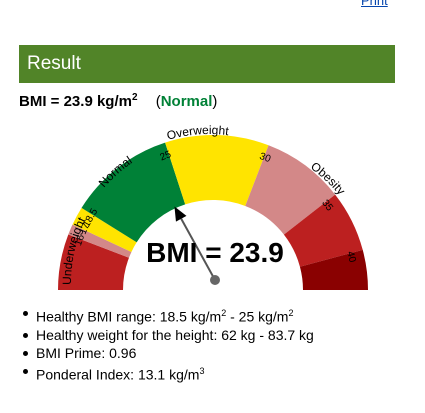 Image resolution: width=425 pixels, height=413 pixels. Describe the element at coordinates (198, 249) in the screenshot. I see `gauge-needle` at that location.